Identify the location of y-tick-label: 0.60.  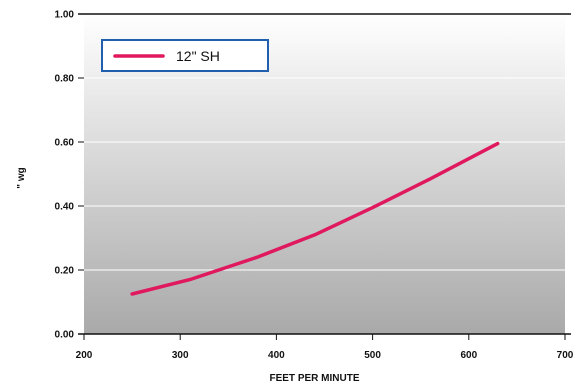
(65, 143).